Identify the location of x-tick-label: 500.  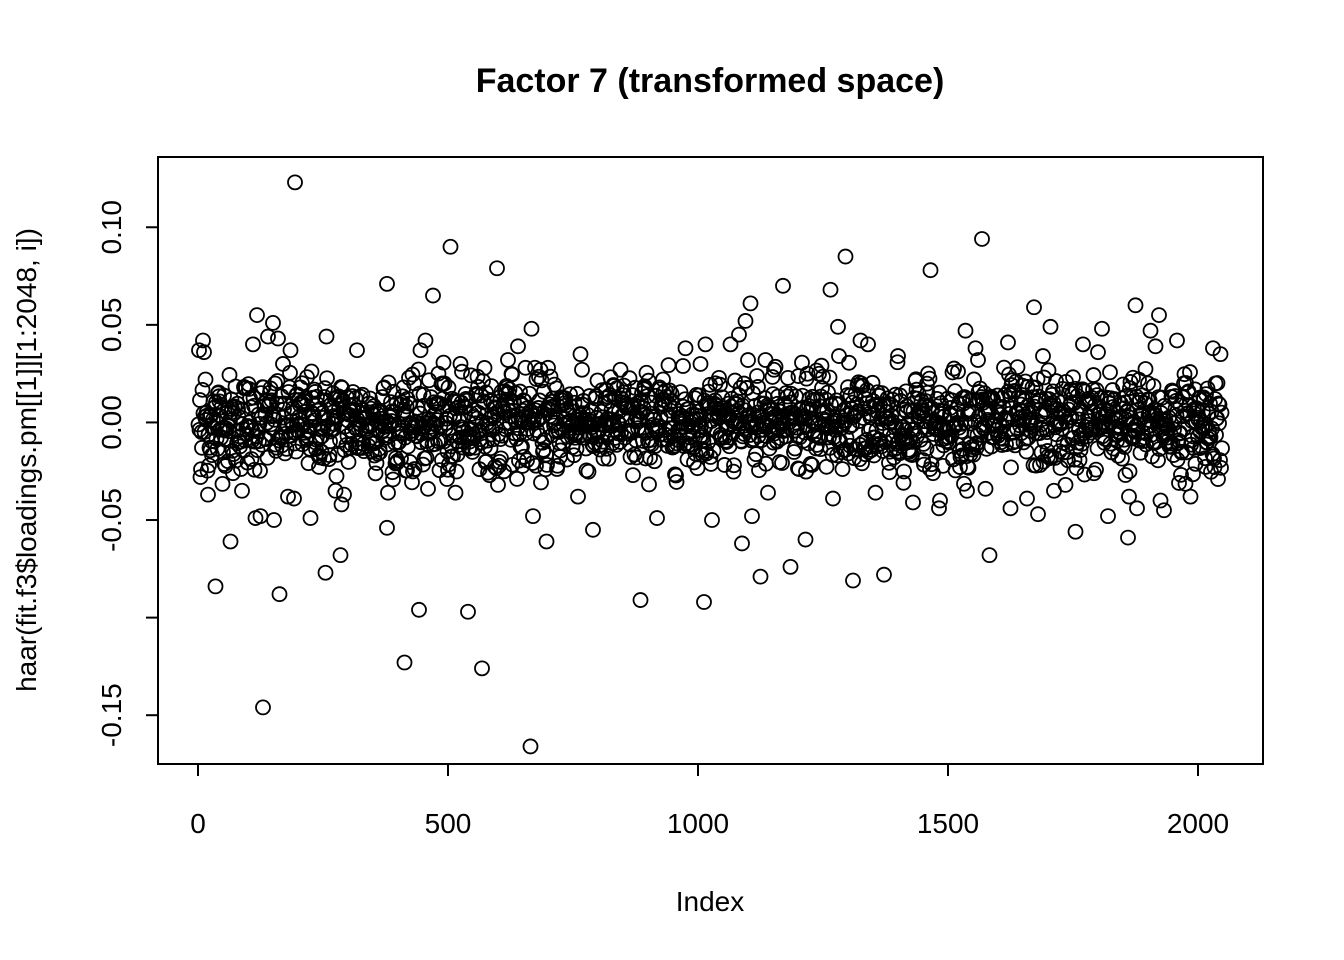
(448, 823).